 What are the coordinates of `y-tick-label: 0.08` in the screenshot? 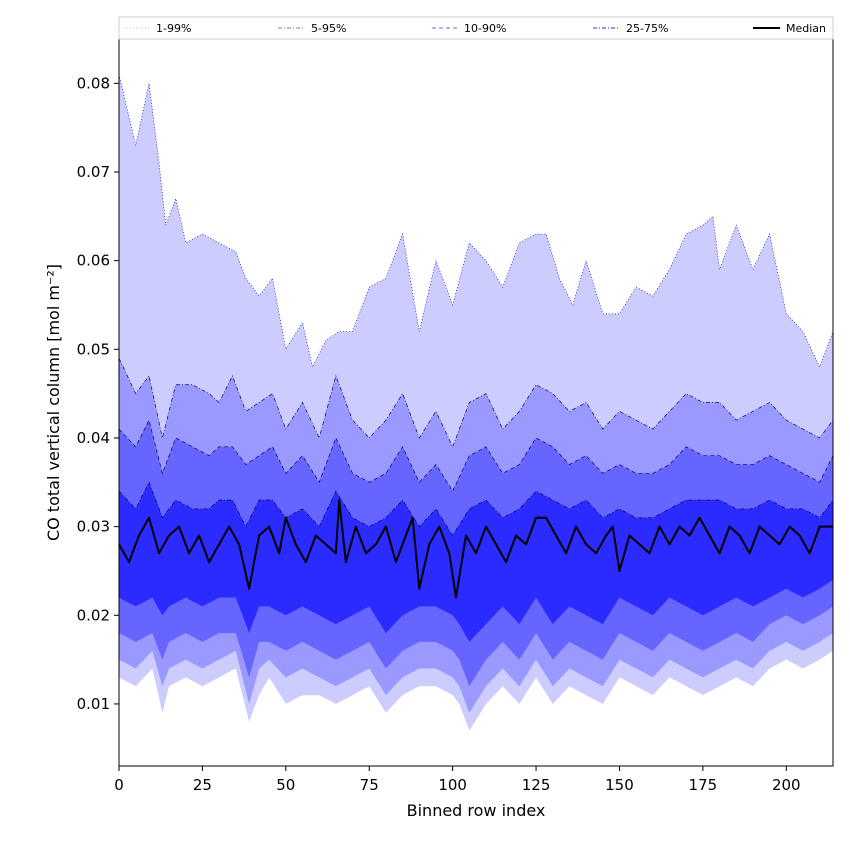 It's located at (93, 83).